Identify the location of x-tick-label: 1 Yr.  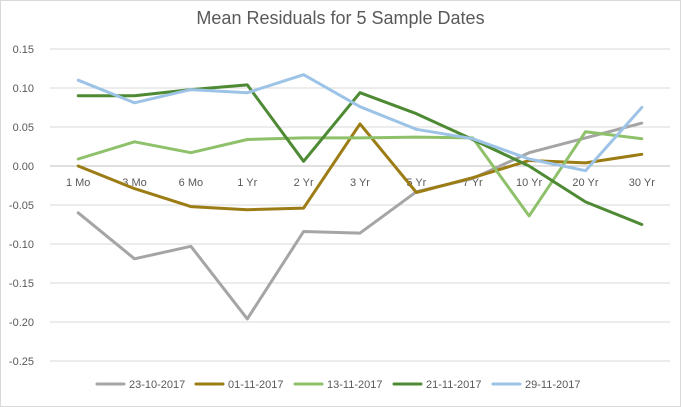
(247, 183).